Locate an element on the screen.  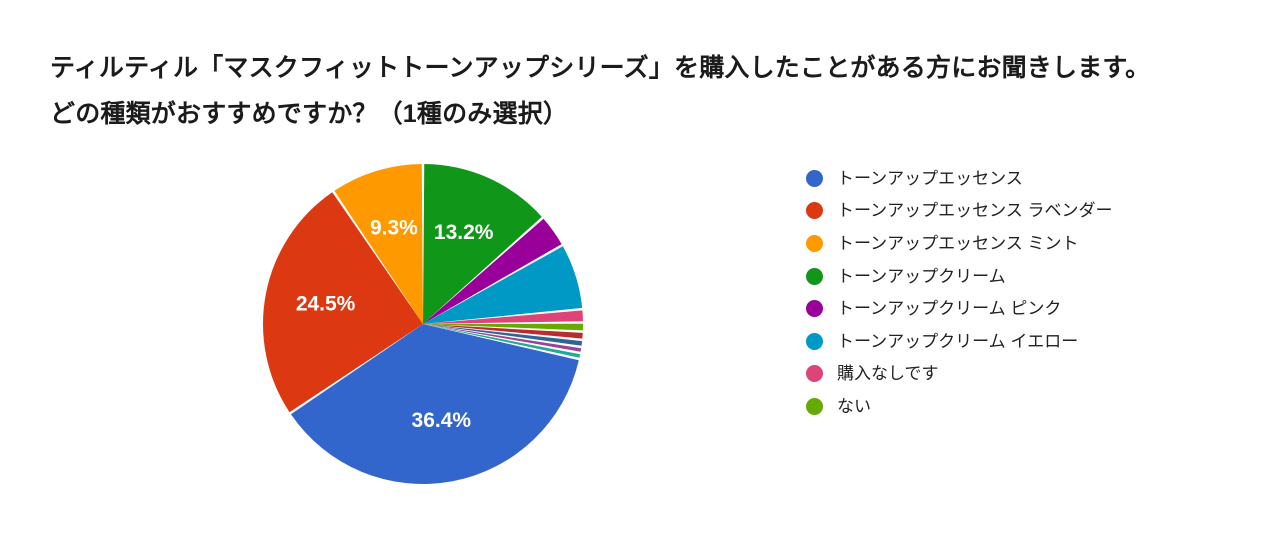
legend-item-label: トーンアップエッセンス is located at coordinates (930, 178).